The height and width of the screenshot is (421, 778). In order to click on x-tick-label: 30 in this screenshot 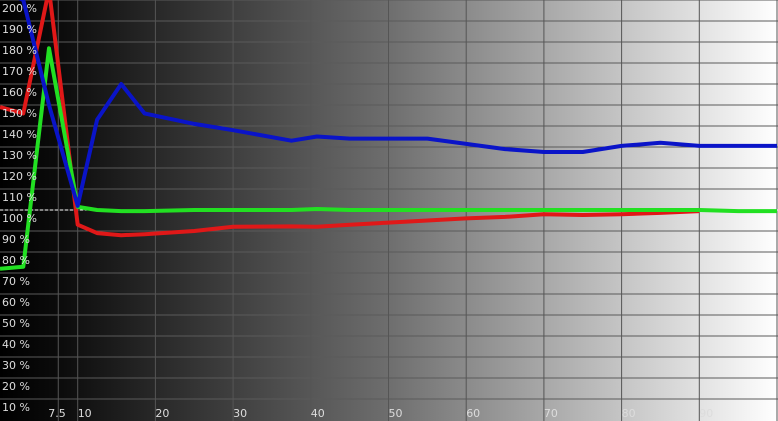, I will do `click(240, 413)`.